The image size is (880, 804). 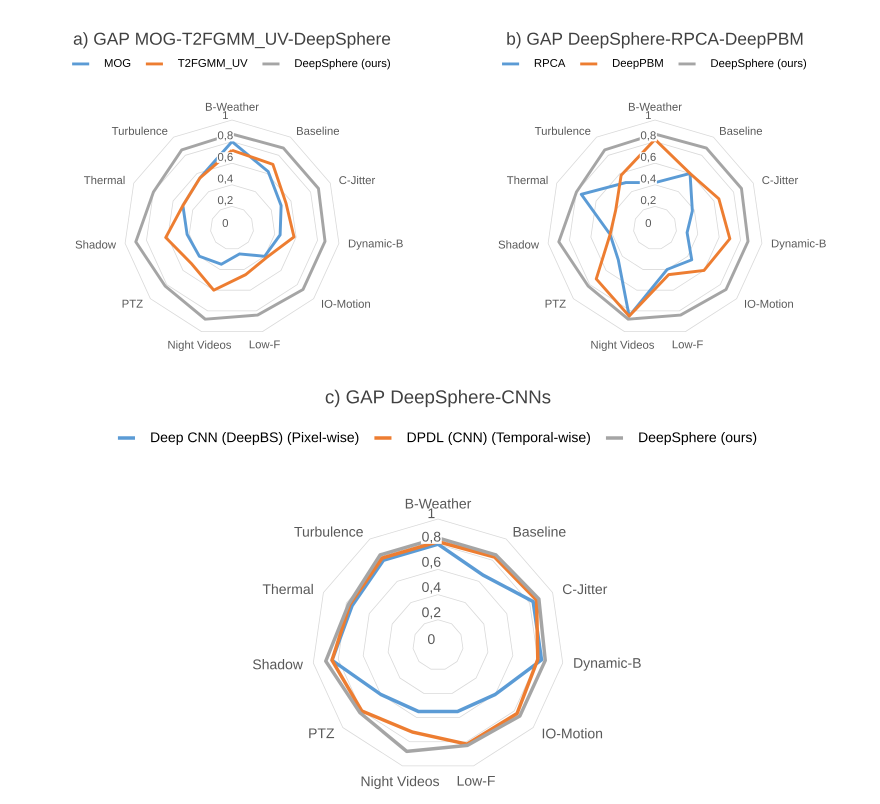 What do you see at coordinates (654, 40) in the screenshot?
I see `chart-title: b) GAP DeepSphere-RPCA-DeepPBM` at bounding box center [654, 40].